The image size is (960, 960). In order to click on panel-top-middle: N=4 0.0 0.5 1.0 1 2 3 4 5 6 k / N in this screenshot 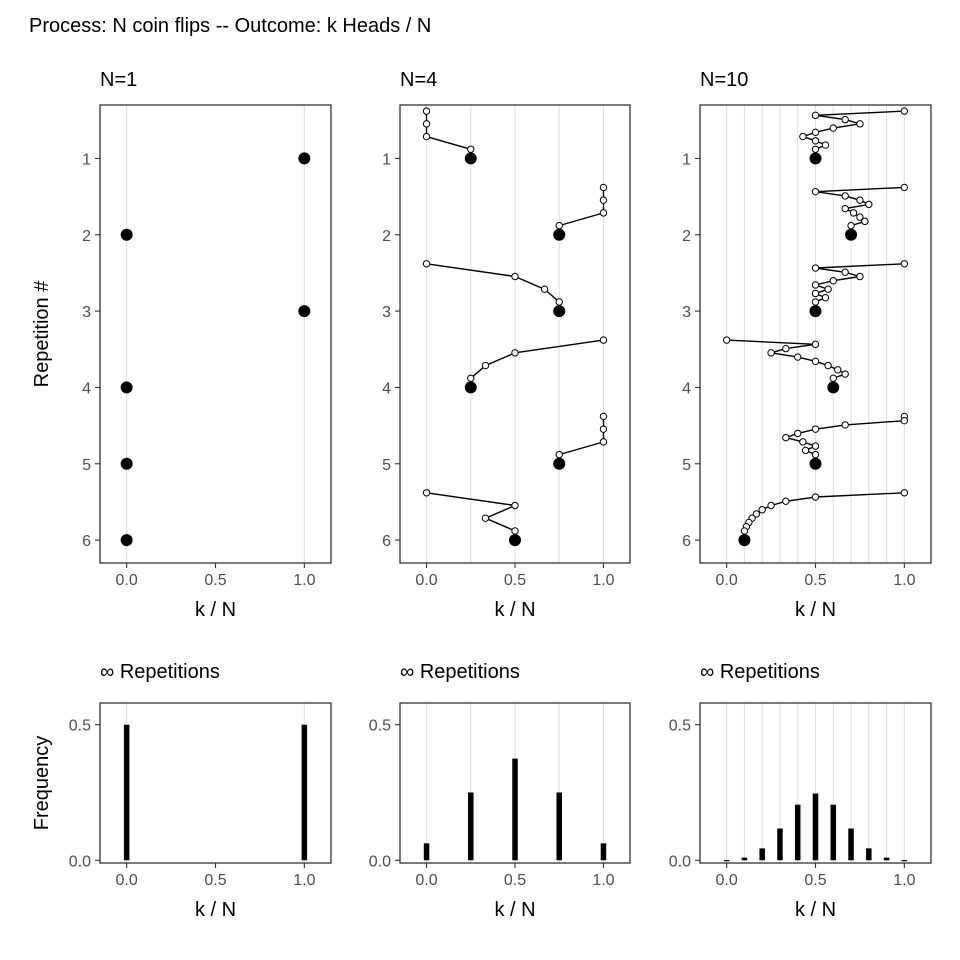, I will do `click(506, 345)`.